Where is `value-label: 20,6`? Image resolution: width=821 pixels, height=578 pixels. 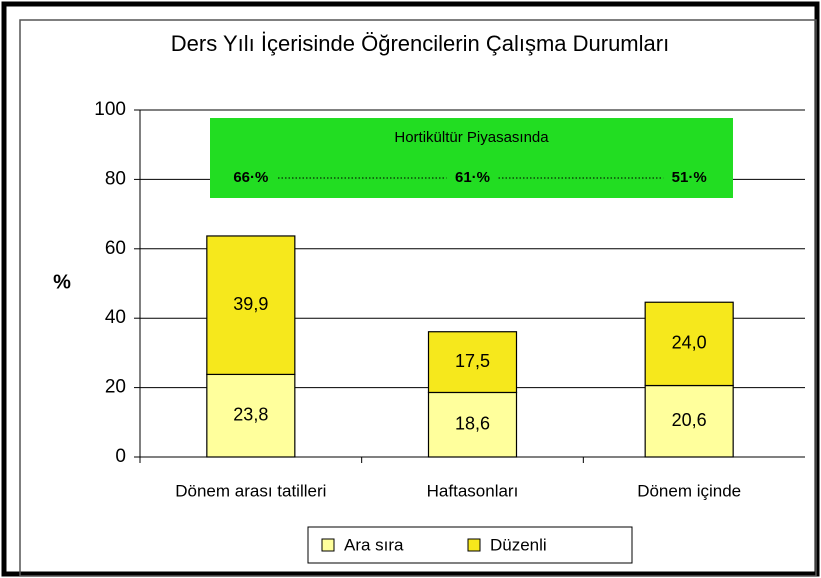
value-label: 20,6 is located at coordinates (689, 420).